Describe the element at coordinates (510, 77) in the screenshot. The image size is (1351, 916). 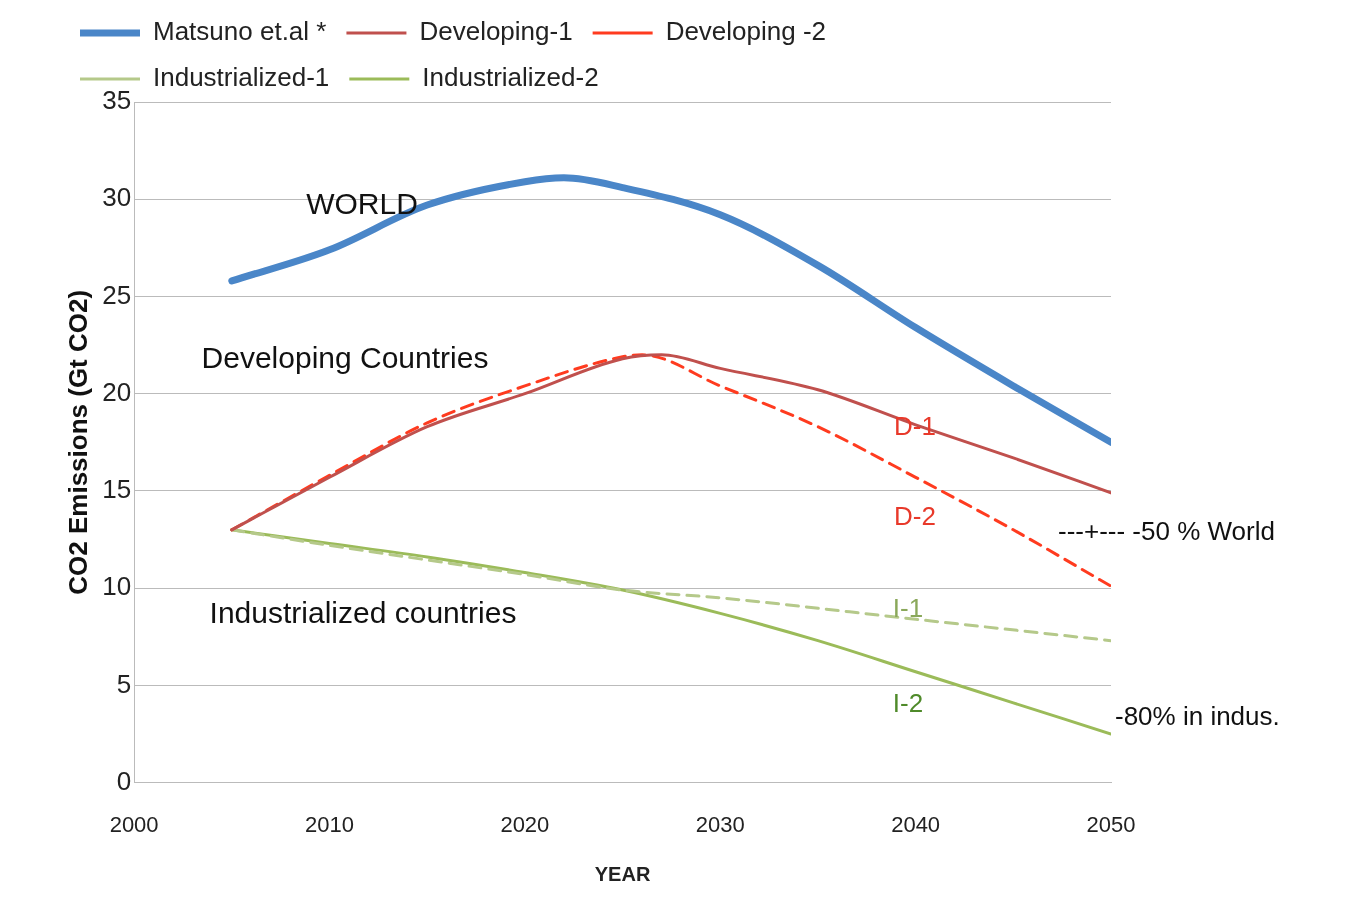
I see `legend-label: Industrialized-2` at that location.